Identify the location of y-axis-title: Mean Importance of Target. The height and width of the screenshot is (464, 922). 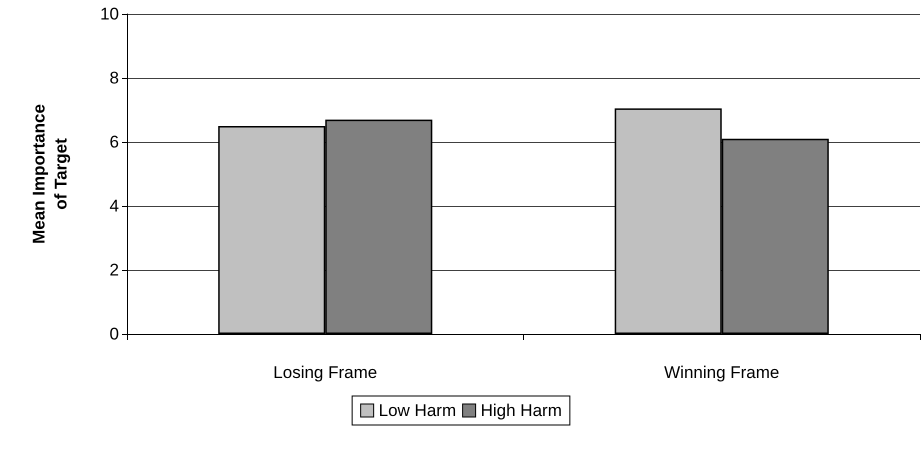
(50, 174).